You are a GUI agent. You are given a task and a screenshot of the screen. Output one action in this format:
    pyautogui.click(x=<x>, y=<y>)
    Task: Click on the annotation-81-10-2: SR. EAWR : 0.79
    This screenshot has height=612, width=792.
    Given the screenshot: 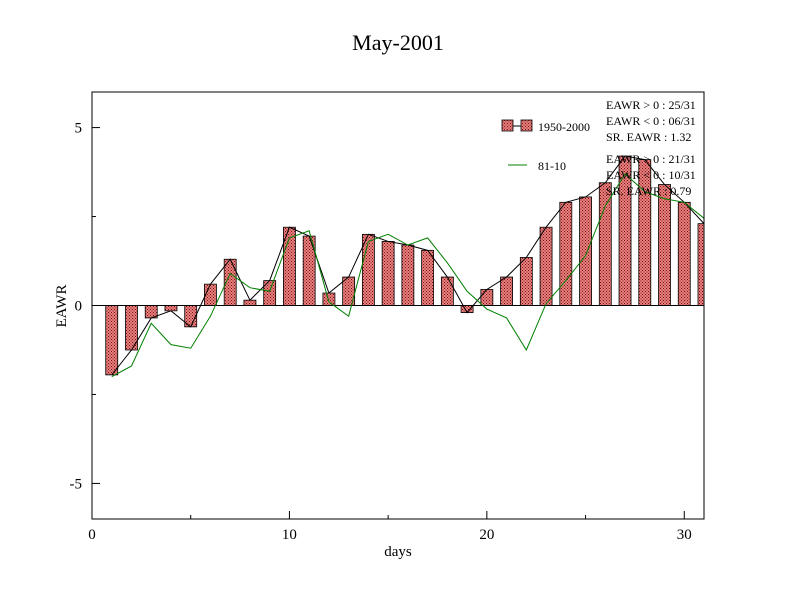 What is the action you would take?
    pyautogui.click(x=648, y=191)
    